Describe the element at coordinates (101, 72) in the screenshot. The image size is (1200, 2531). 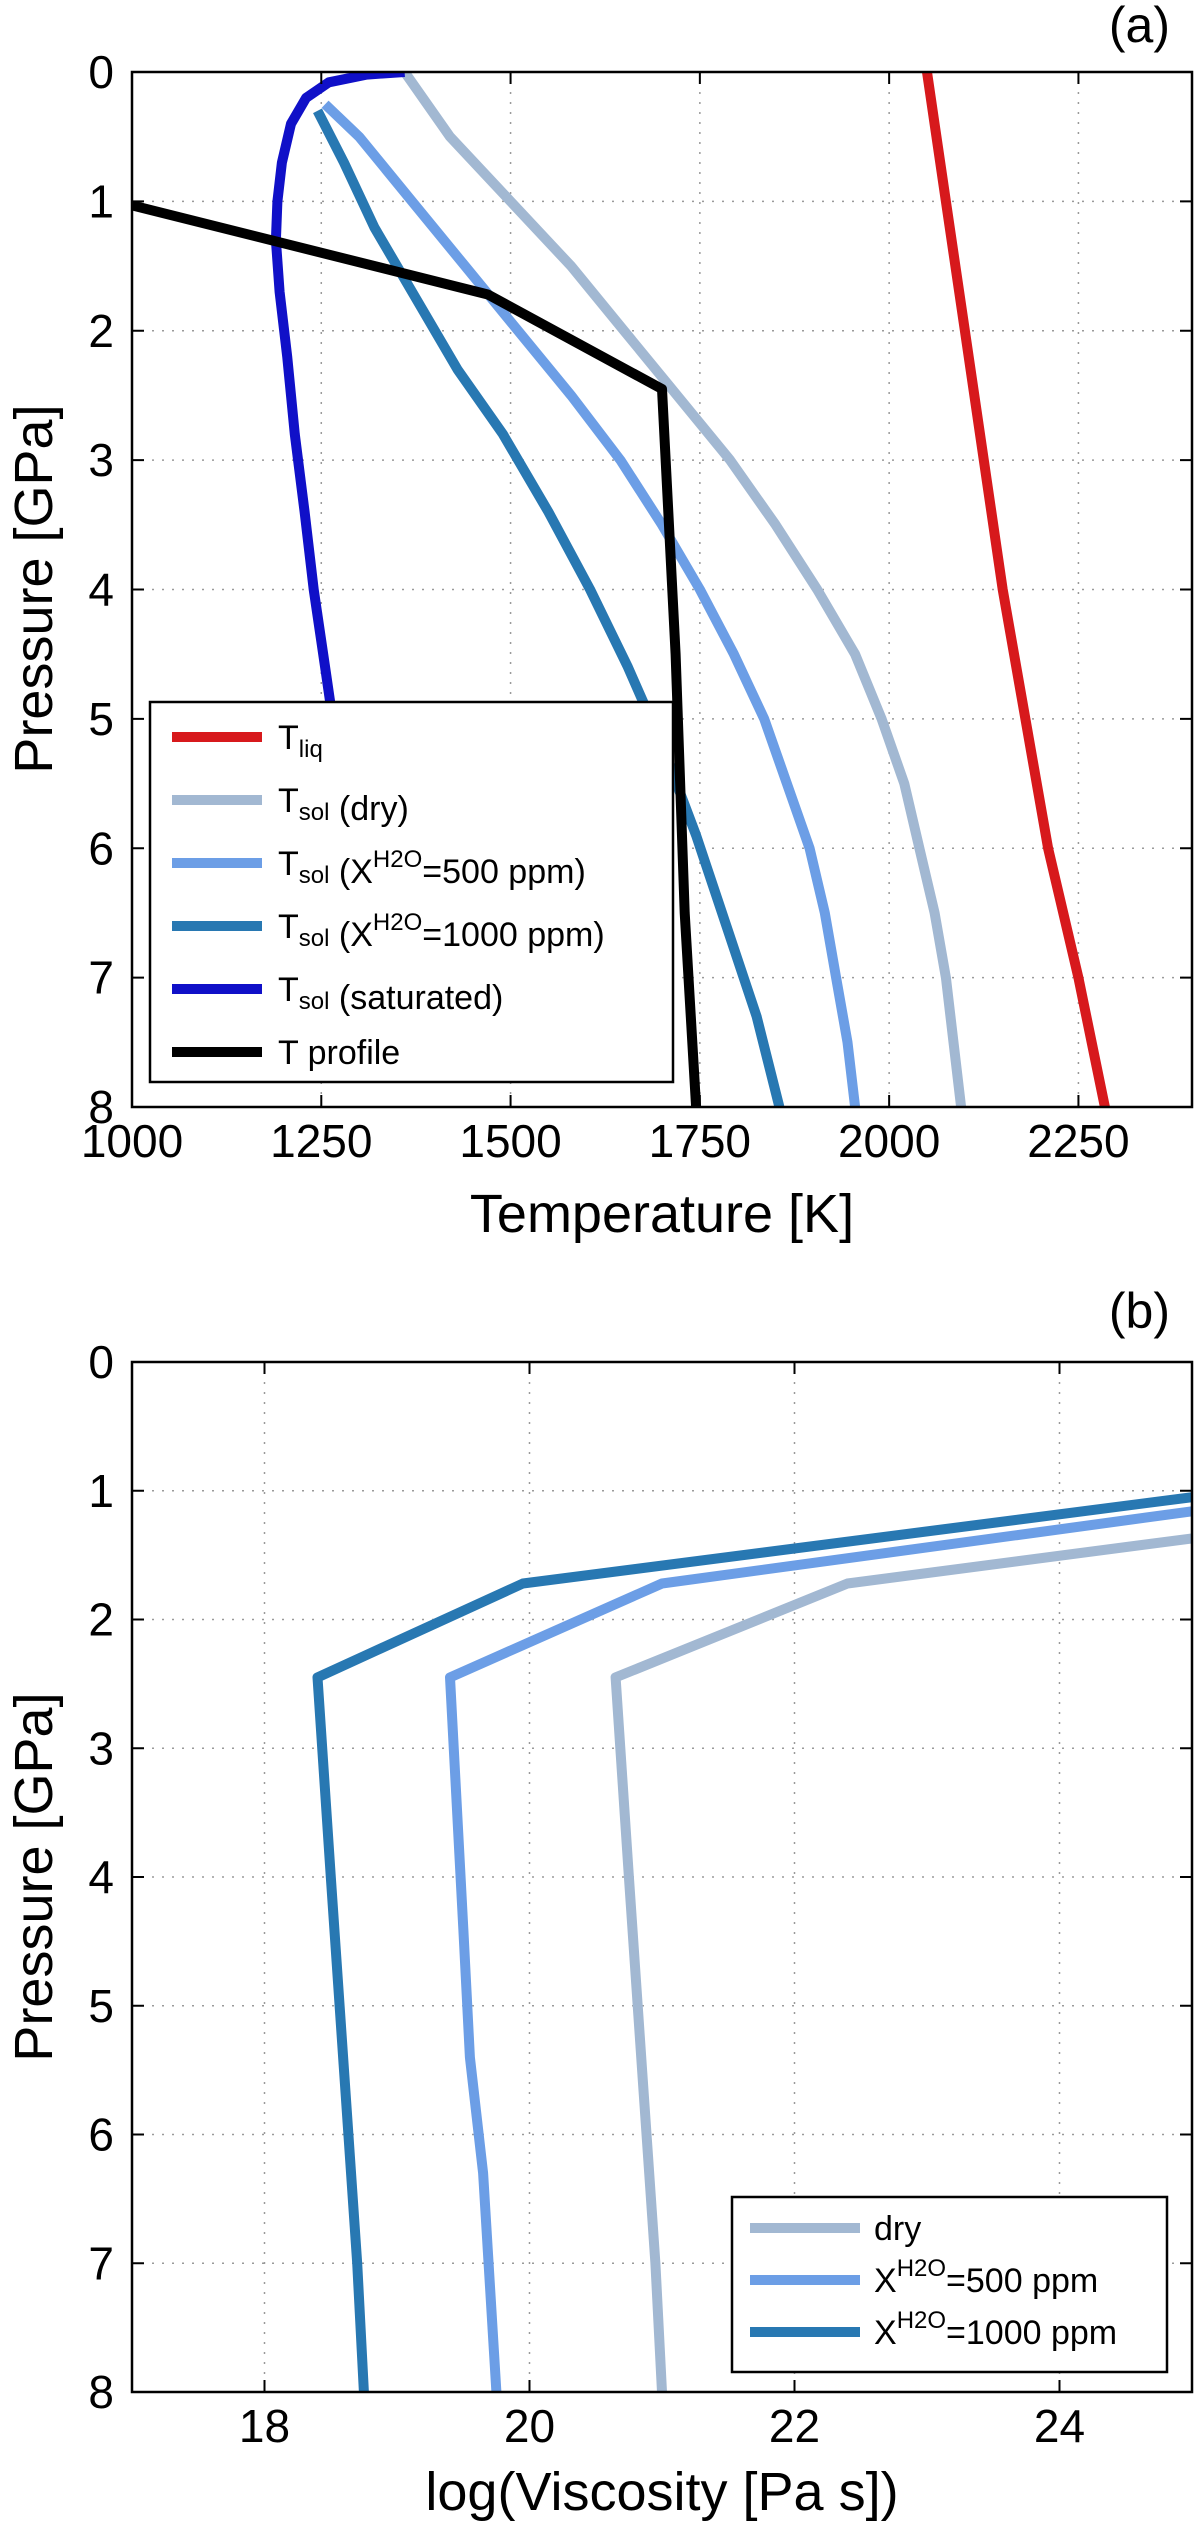
I see `y-tick-label-a: 0` at that location.